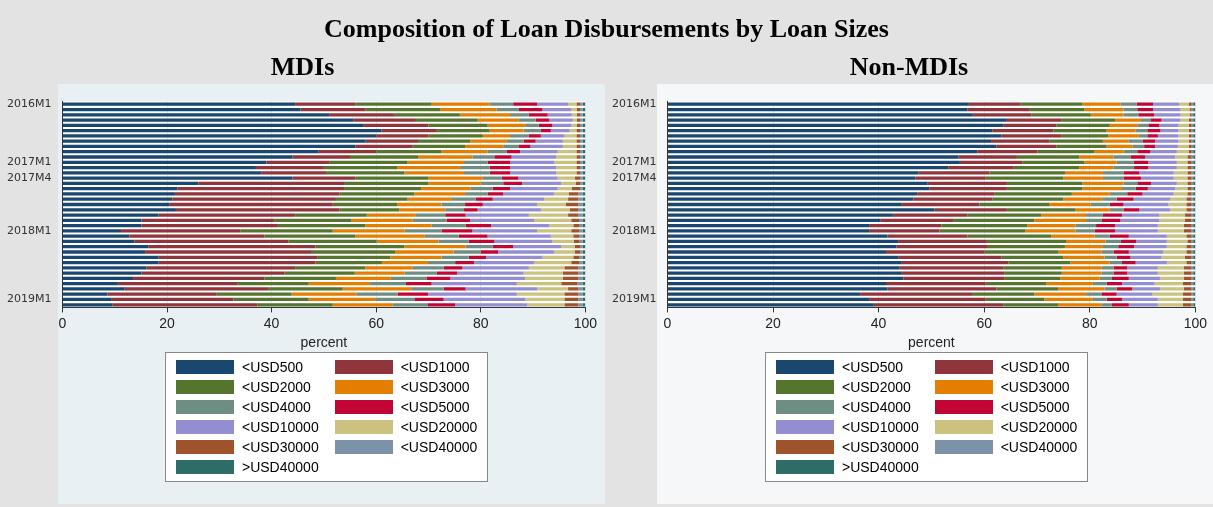 The image size is (1213, 507). What do you see at coordinates (909, 67) in the screenshot?
I see `chart-title: Non-MDIs` at bounding box center [909, 67].